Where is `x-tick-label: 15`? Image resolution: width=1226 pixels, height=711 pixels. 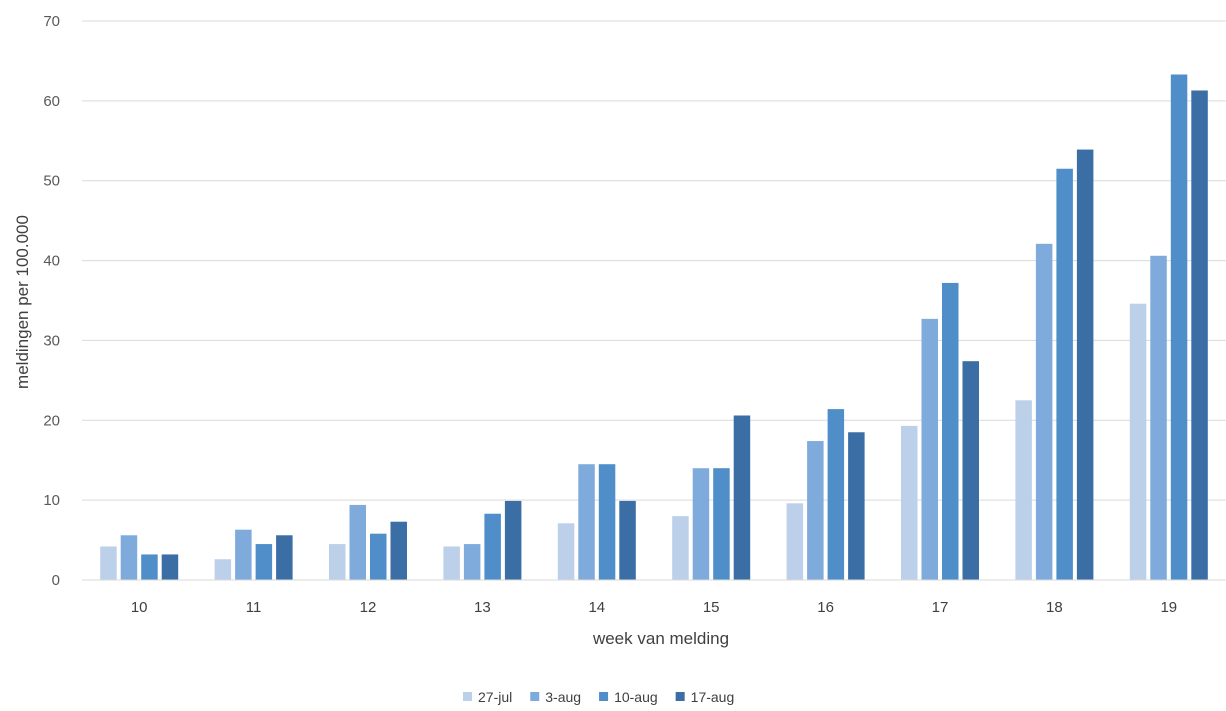 x-tick-label: 15 is located at coordinates (711, 607).